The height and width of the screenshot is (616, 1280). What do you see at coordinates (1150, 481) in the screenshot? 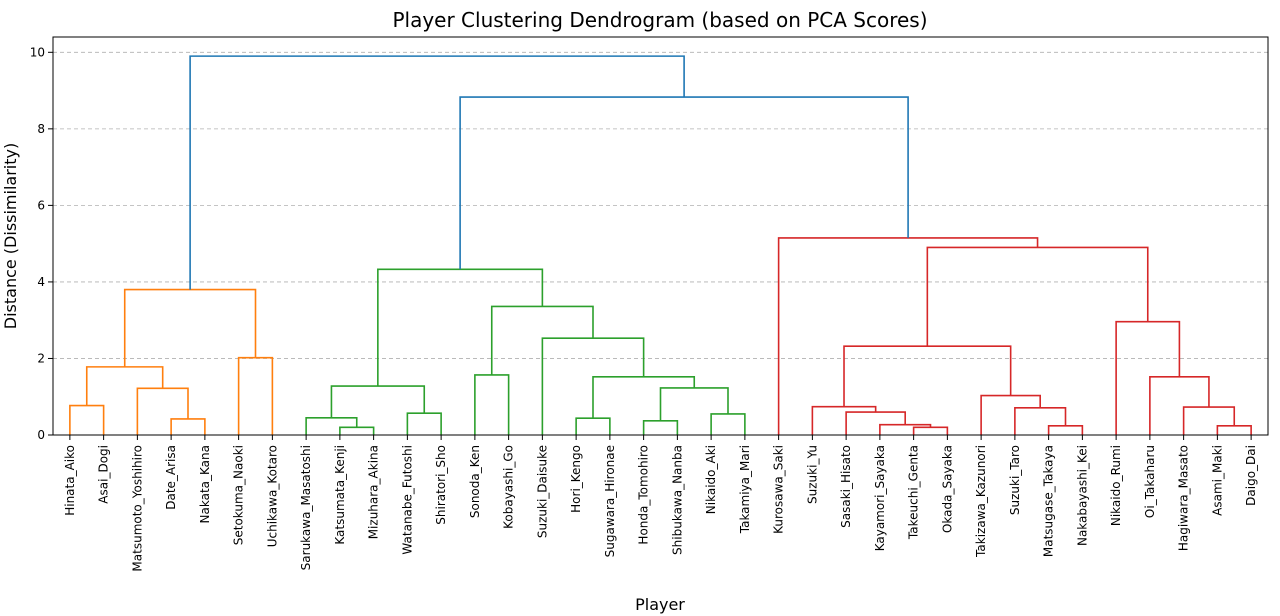
I see `x-tick-label: Oi_Takaharu` at bounding box center [1150, 481].